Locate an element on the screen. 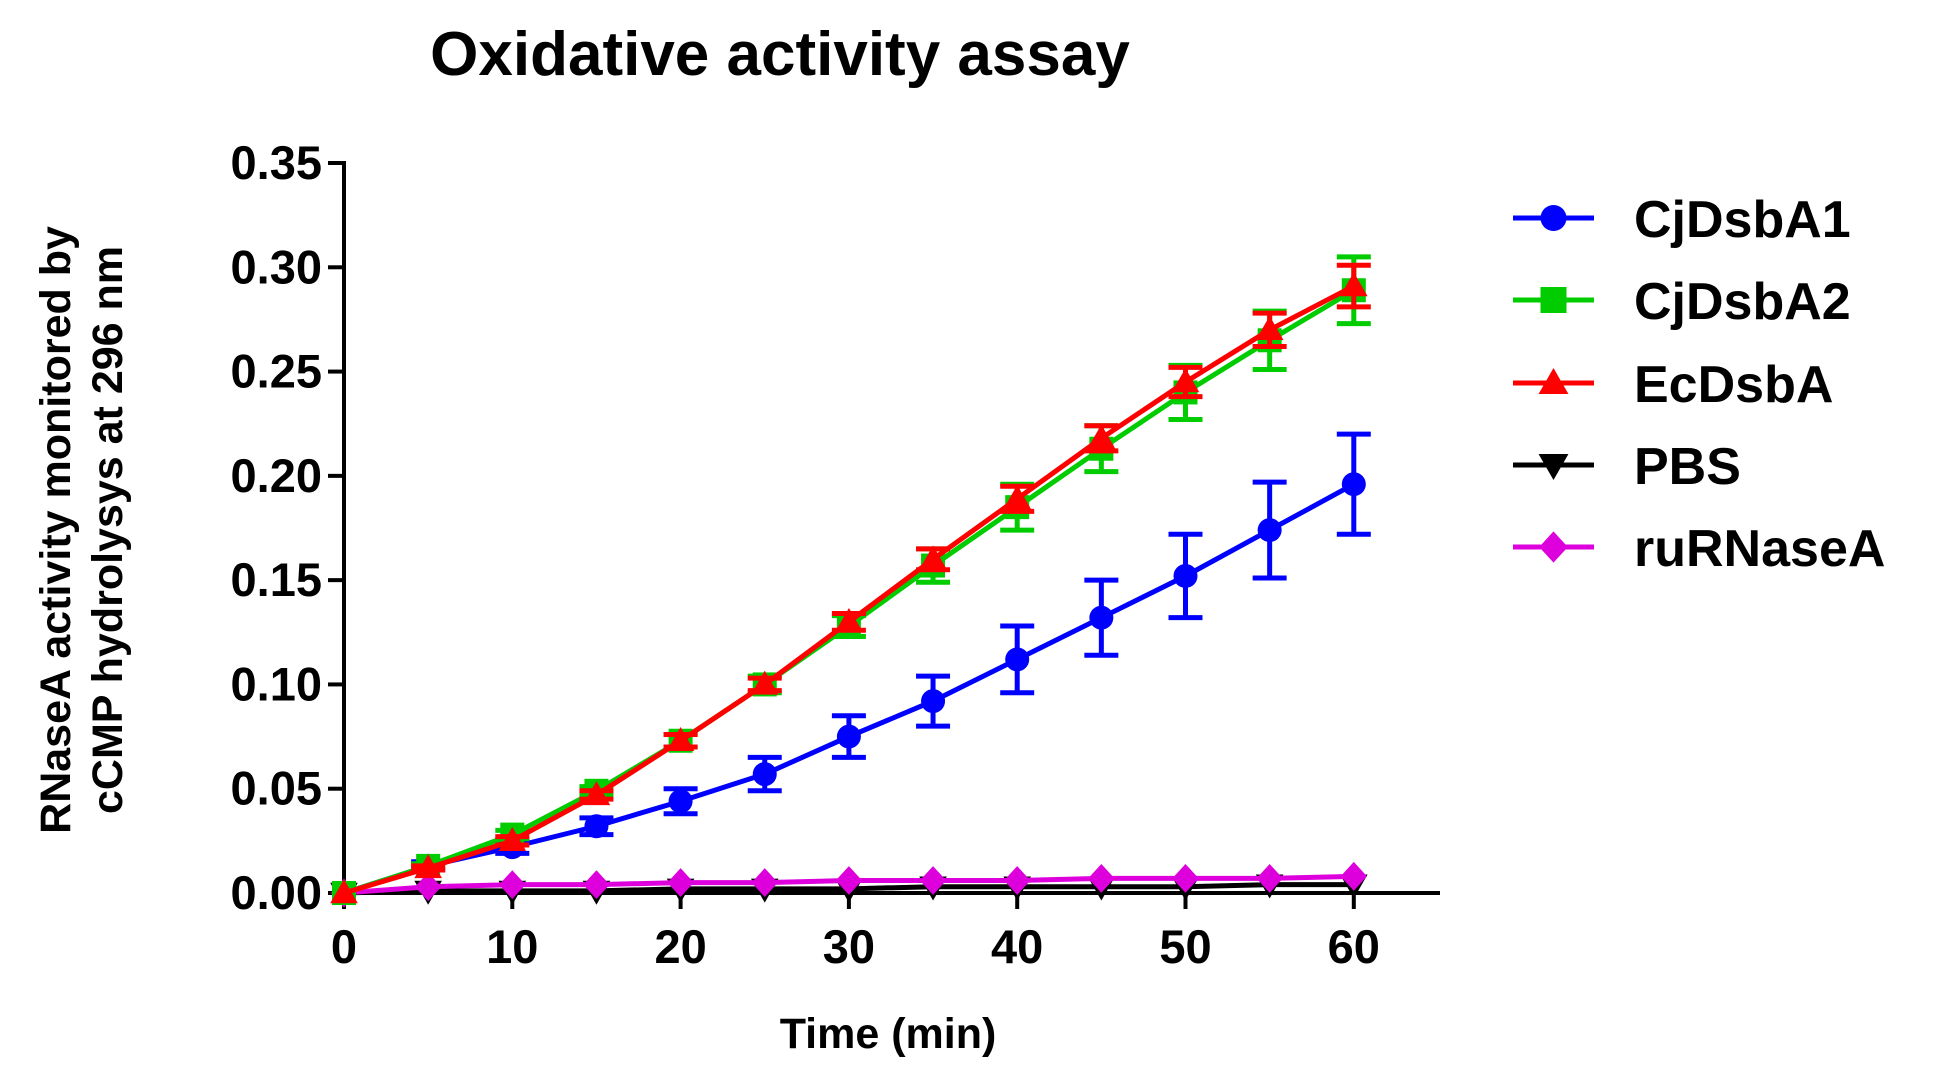  x-tick-label: 20 is located at coordinates (680, 946).